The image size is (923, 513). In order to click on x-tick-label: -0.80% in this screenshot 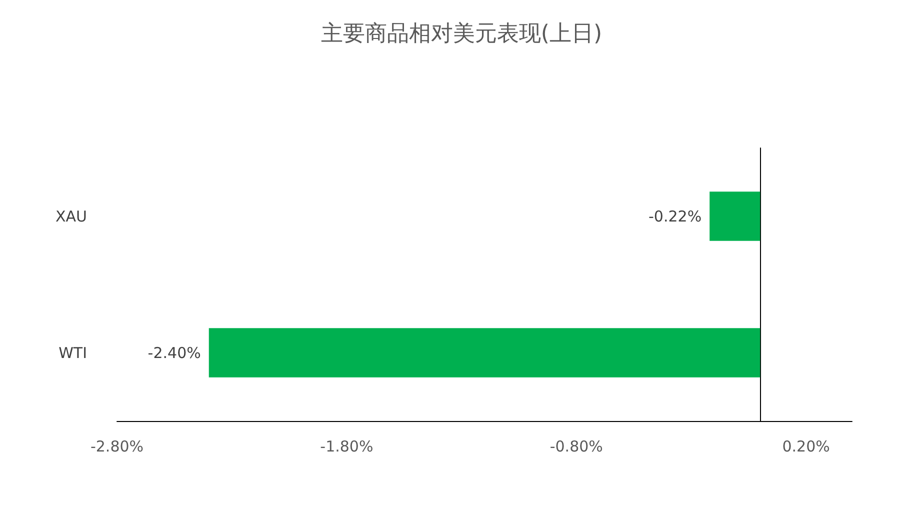, I will do `click(576, 447)`.